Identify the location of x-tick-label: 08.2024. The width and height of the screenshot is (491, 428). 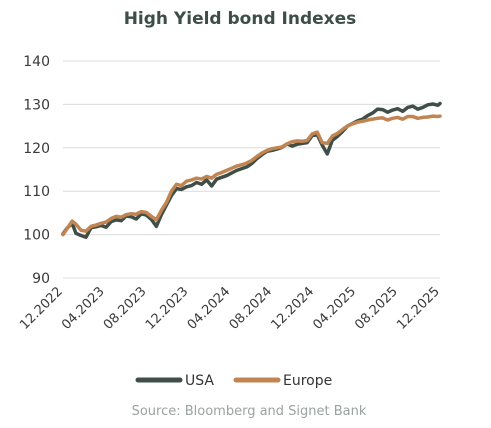
(251, 308).